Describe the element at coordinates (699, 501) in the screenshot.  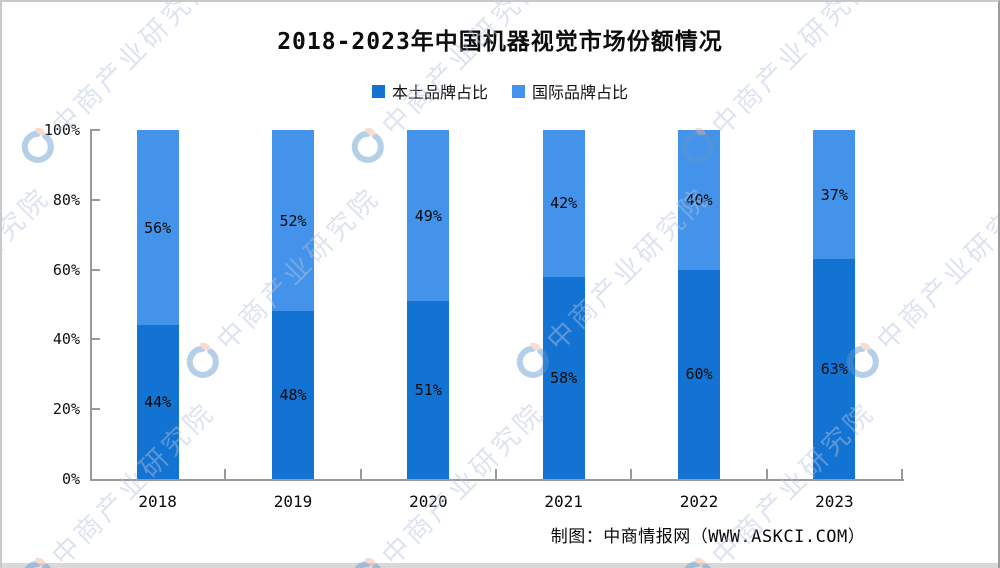
I see `x-category-label-2022: 2022` at that location.